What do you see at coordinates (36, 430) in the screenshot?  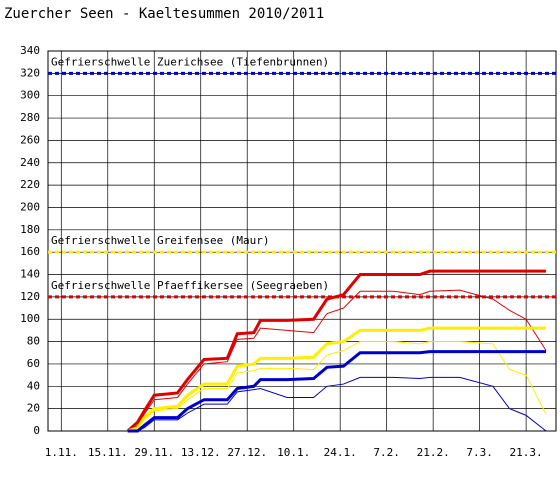 I see `y-tick-label: 0` at bounding box center [36, 430].